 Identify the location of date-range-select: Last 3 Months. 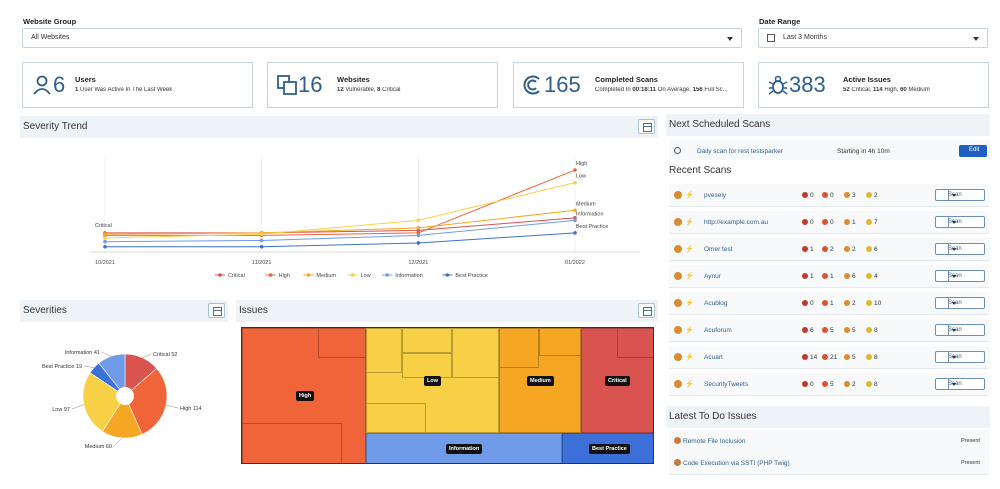
(873, 38).